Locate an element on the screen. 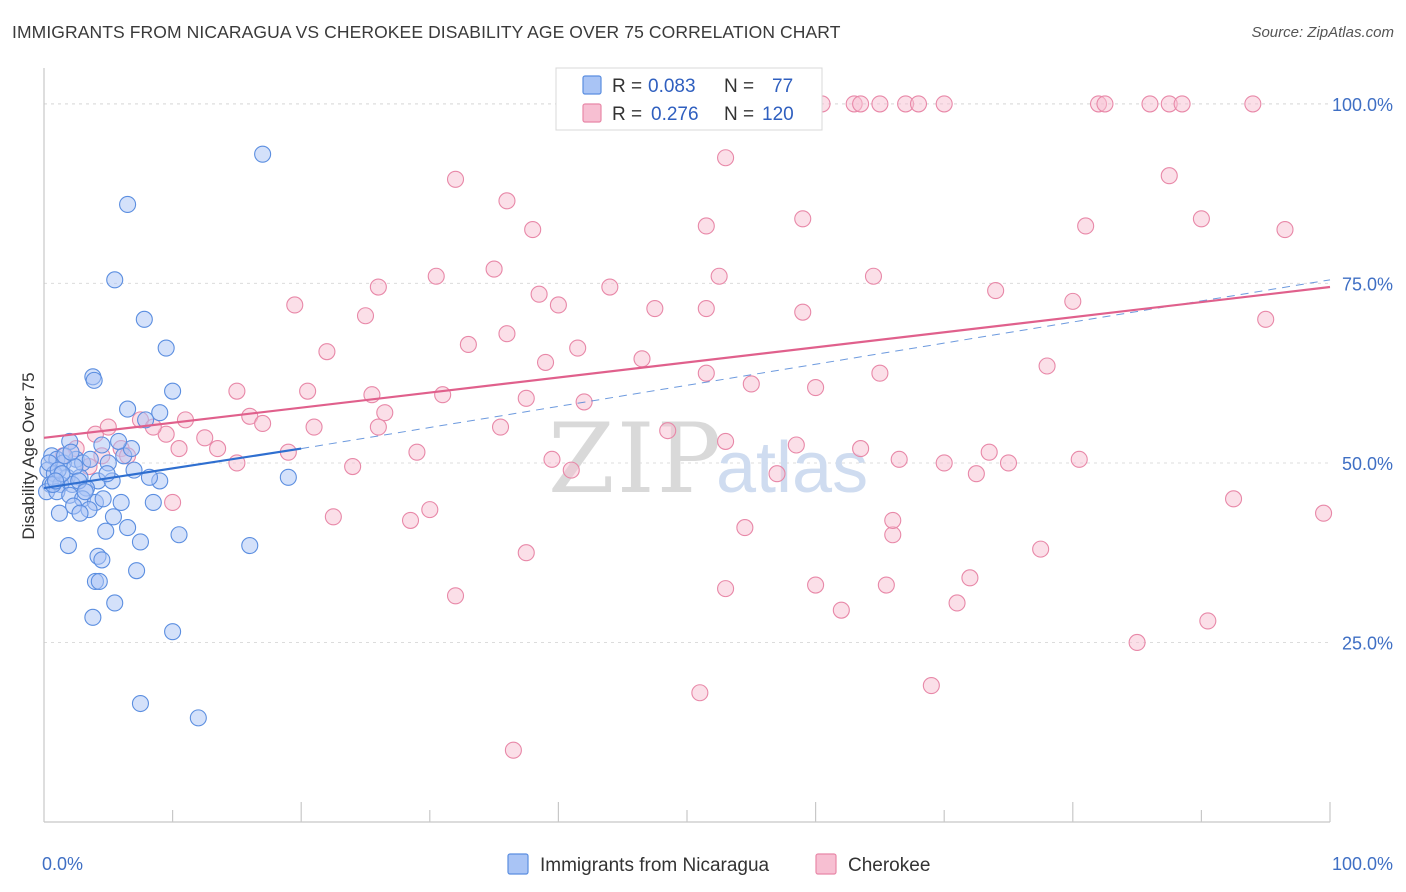 The height and width of the screenshot is (892, 1406). bottom-legend-label-cherokee: Cherokee is located at coordinates (889, 865).